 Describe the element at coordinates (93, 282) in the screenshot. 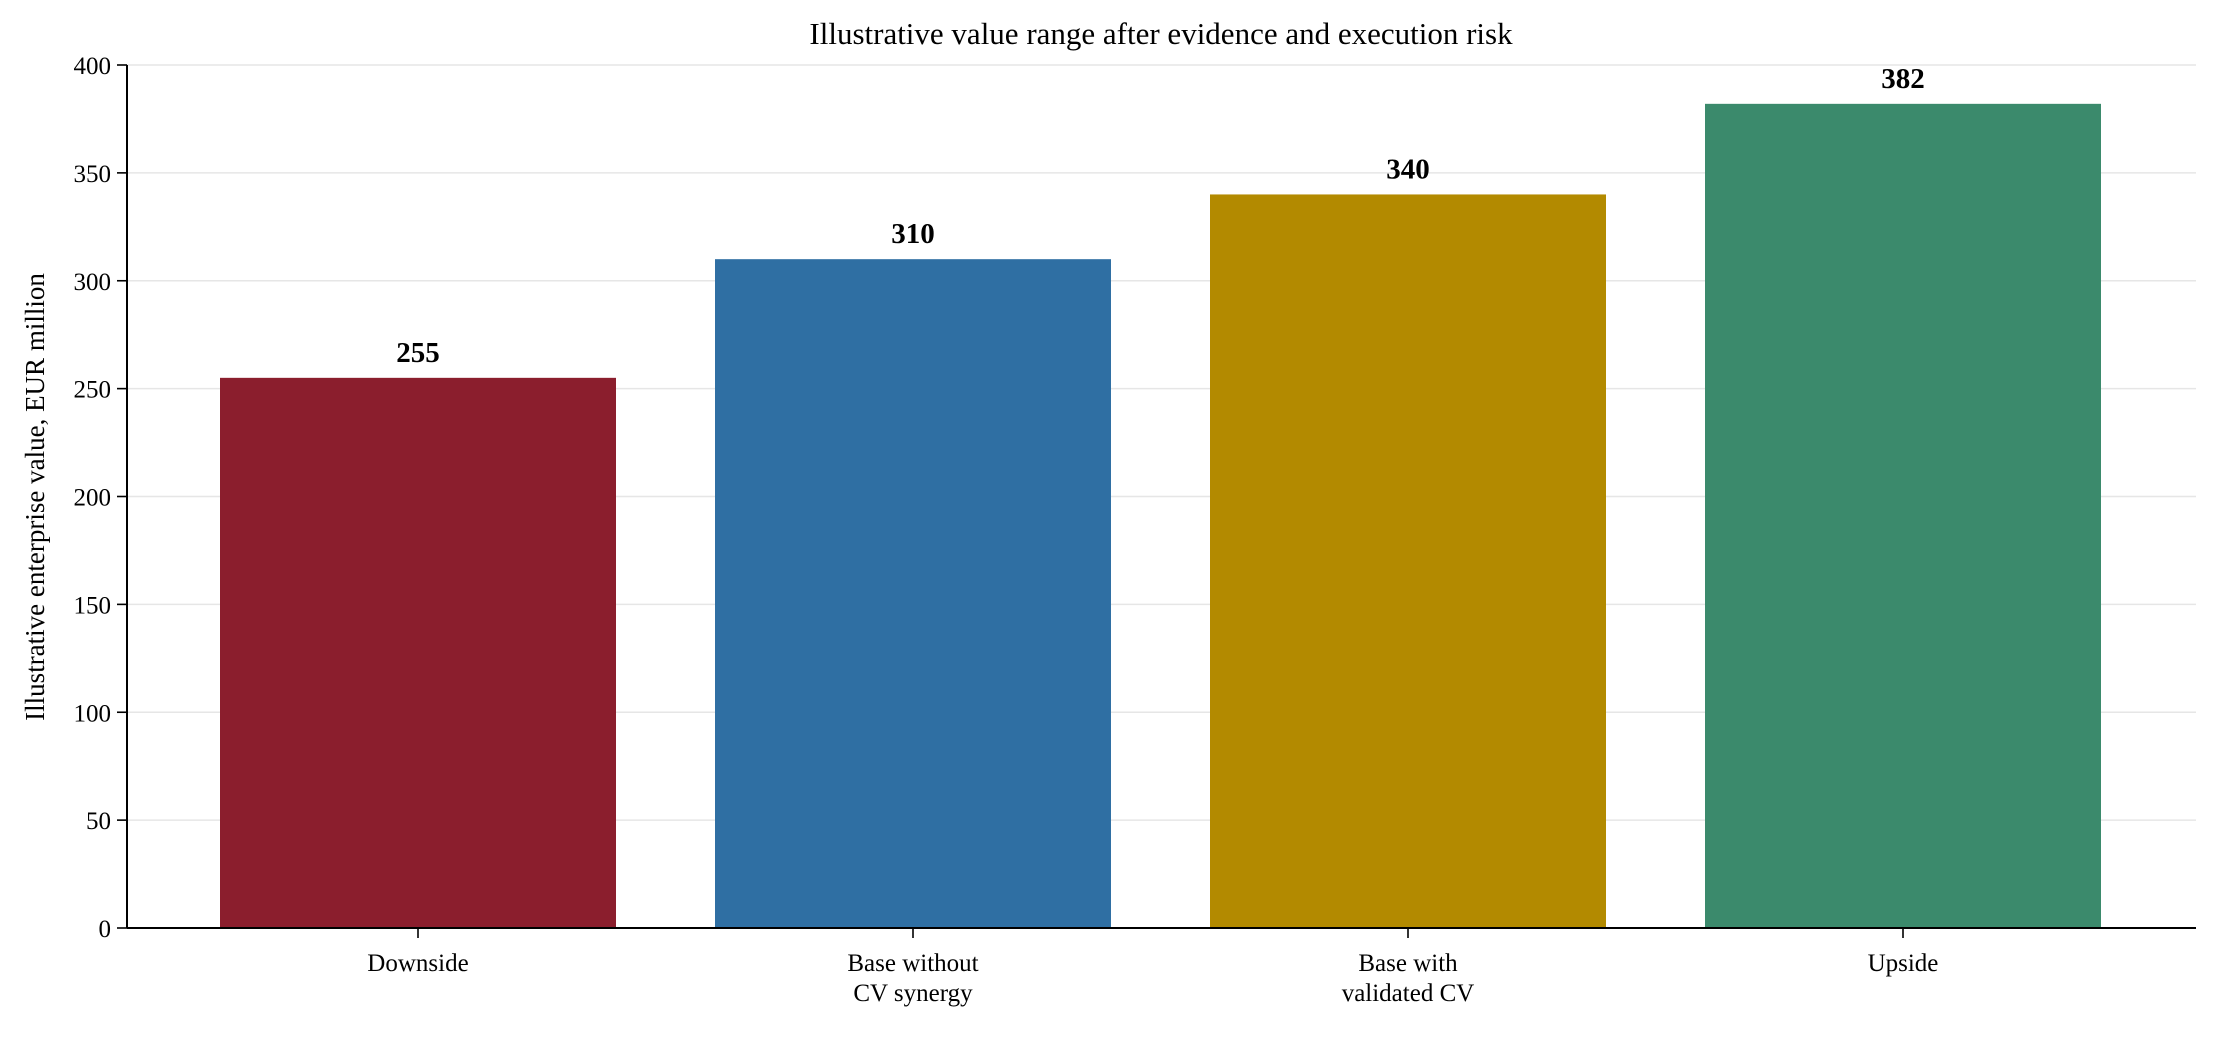

I see `y-tick-label: 300` at that location.